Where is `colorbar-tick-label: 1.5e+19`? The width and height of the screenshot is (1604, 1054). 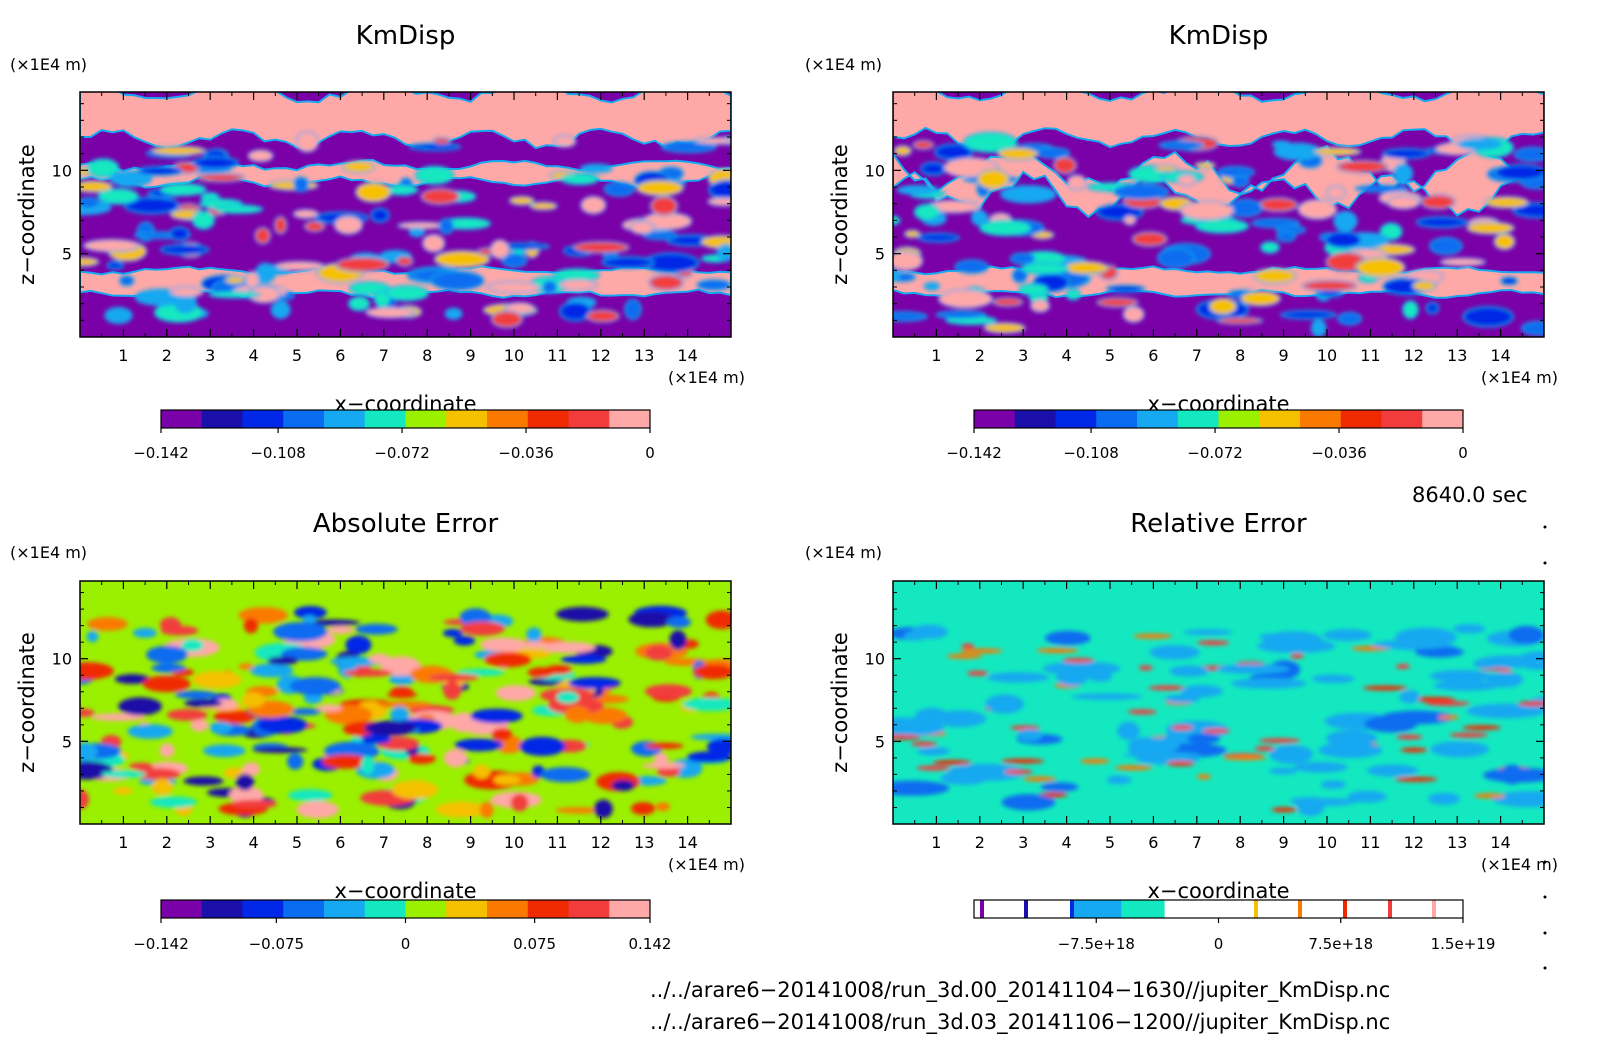
colorbar-tick-label: 1.5e+19 is located at coordinates (1463, 944).